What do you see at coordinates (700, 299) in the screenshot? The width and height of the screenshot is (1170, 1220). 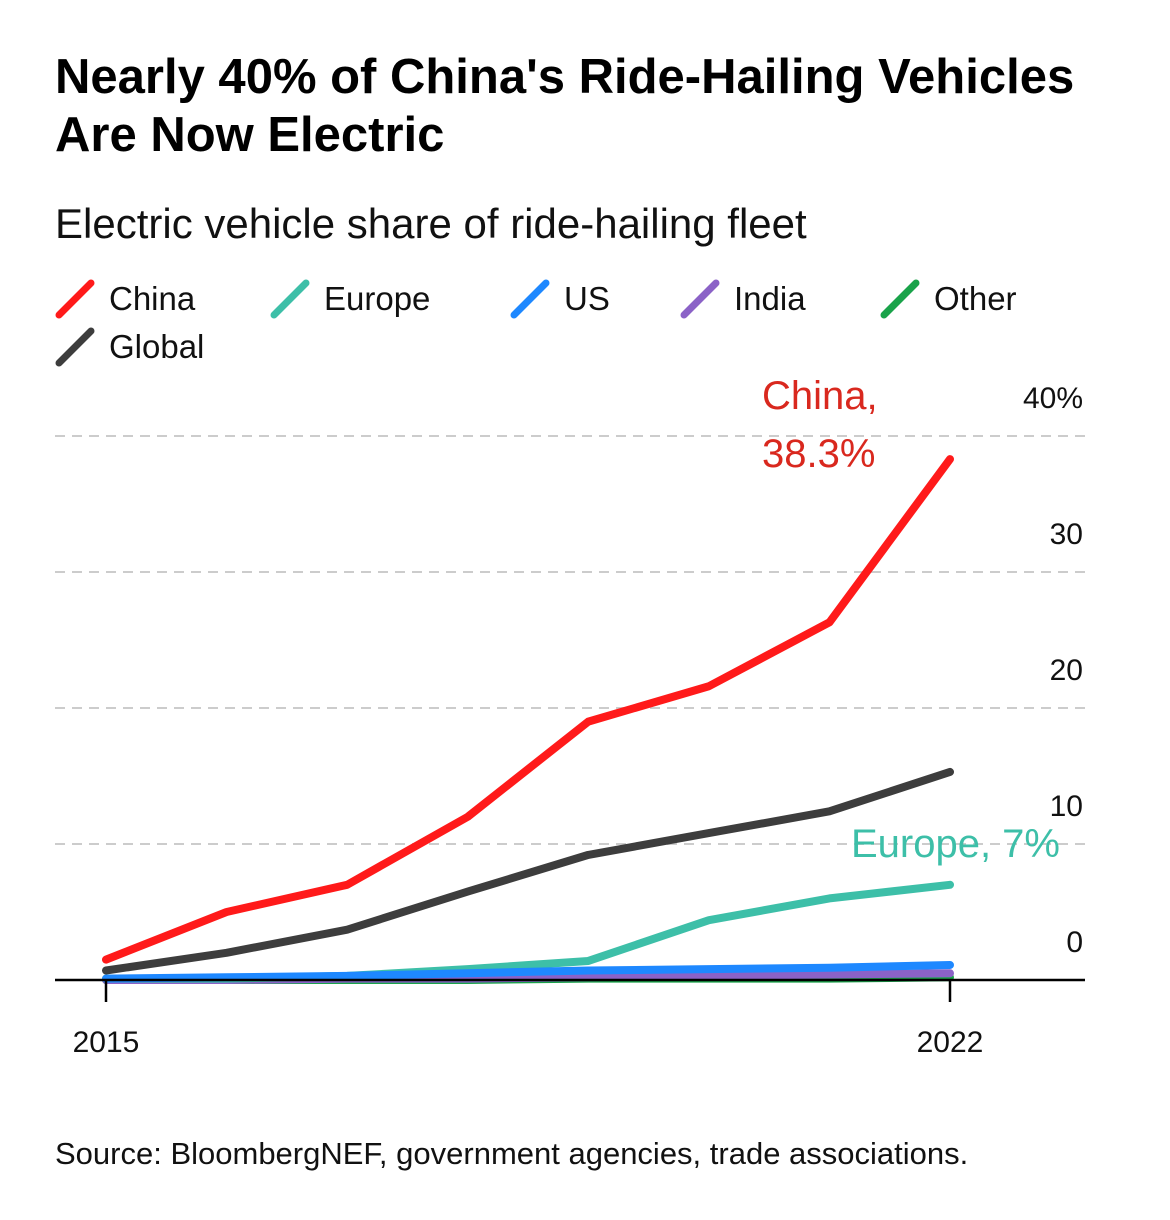 I see `legend-swatch-india` at bounding box center [700, 299].